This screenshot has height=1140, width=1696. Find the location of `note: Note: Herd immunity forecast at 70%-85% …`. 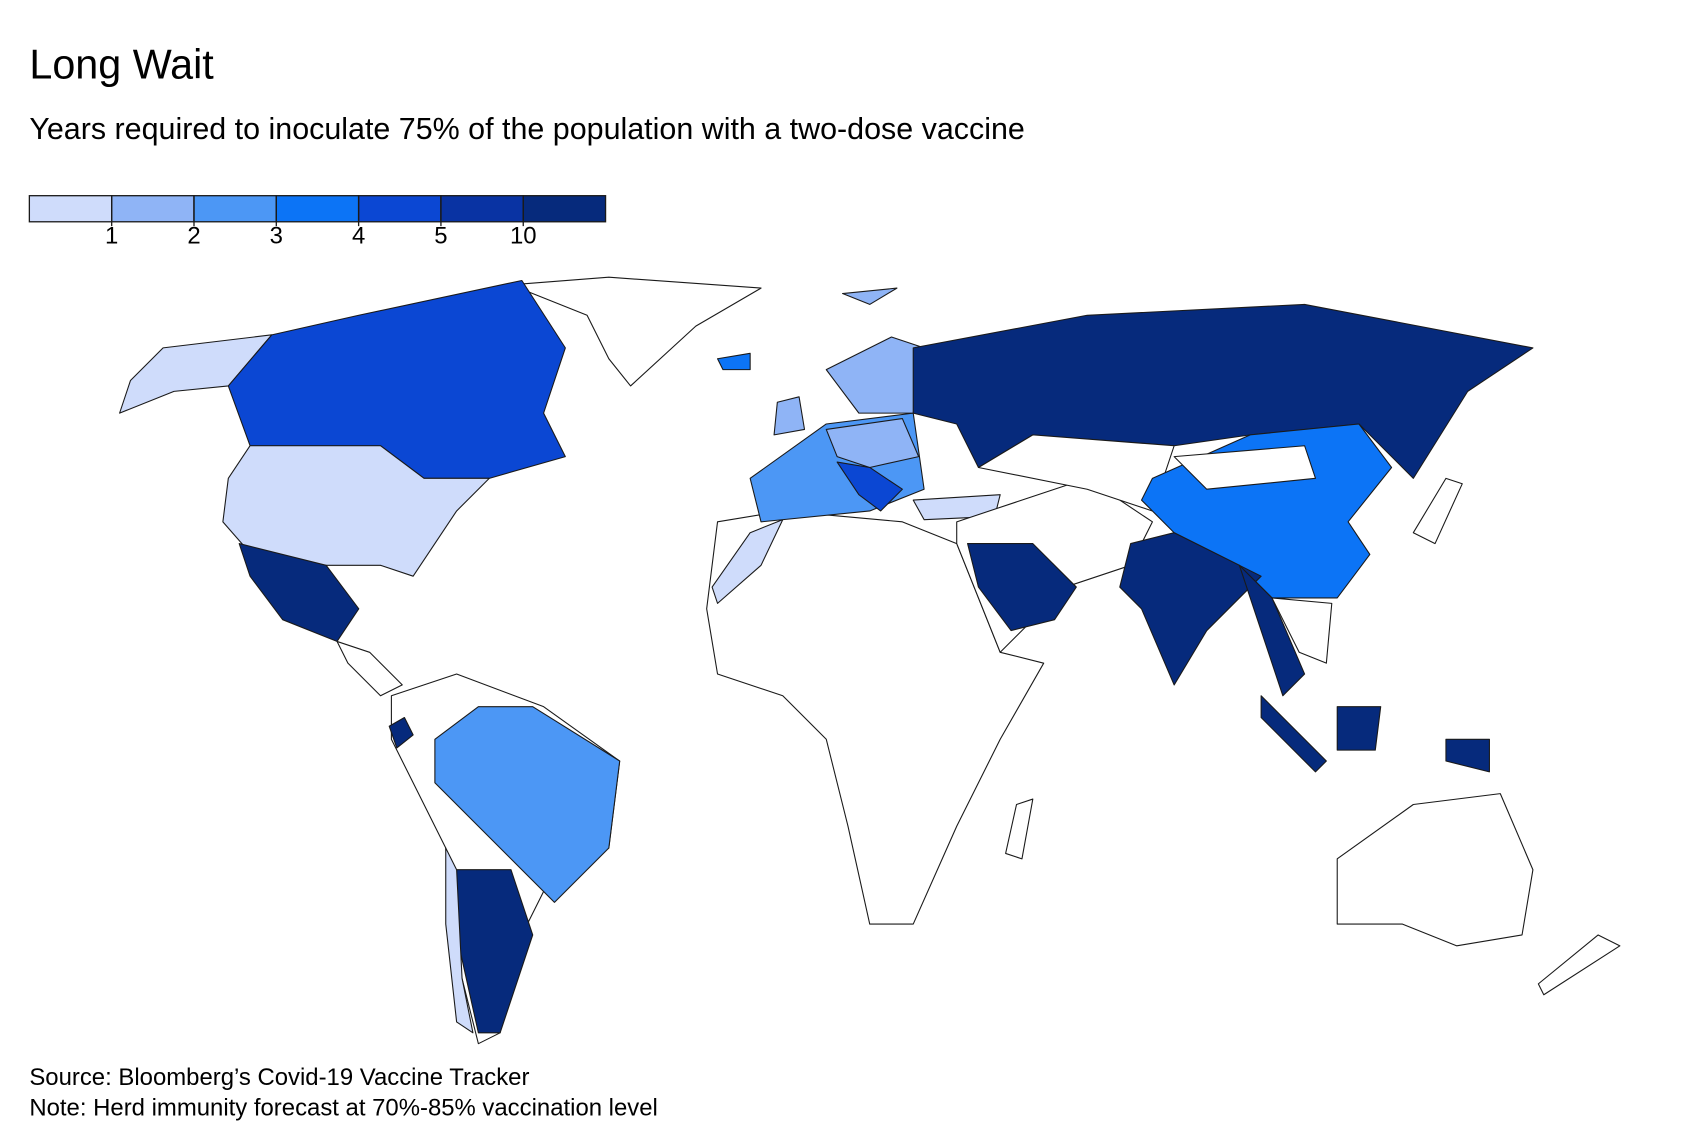

note: Note: Herd immunity forecast at 70%-85% … is located at coordinates (343, 1107).